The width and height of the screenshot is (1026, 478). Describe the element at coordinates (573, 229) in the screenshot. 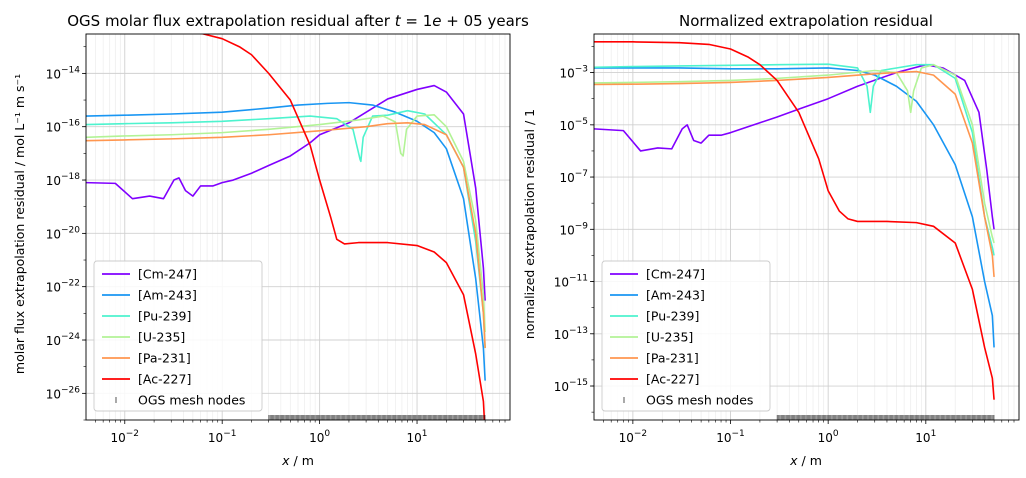

I see `y-tick-label: 10⁻⁹` at that location.